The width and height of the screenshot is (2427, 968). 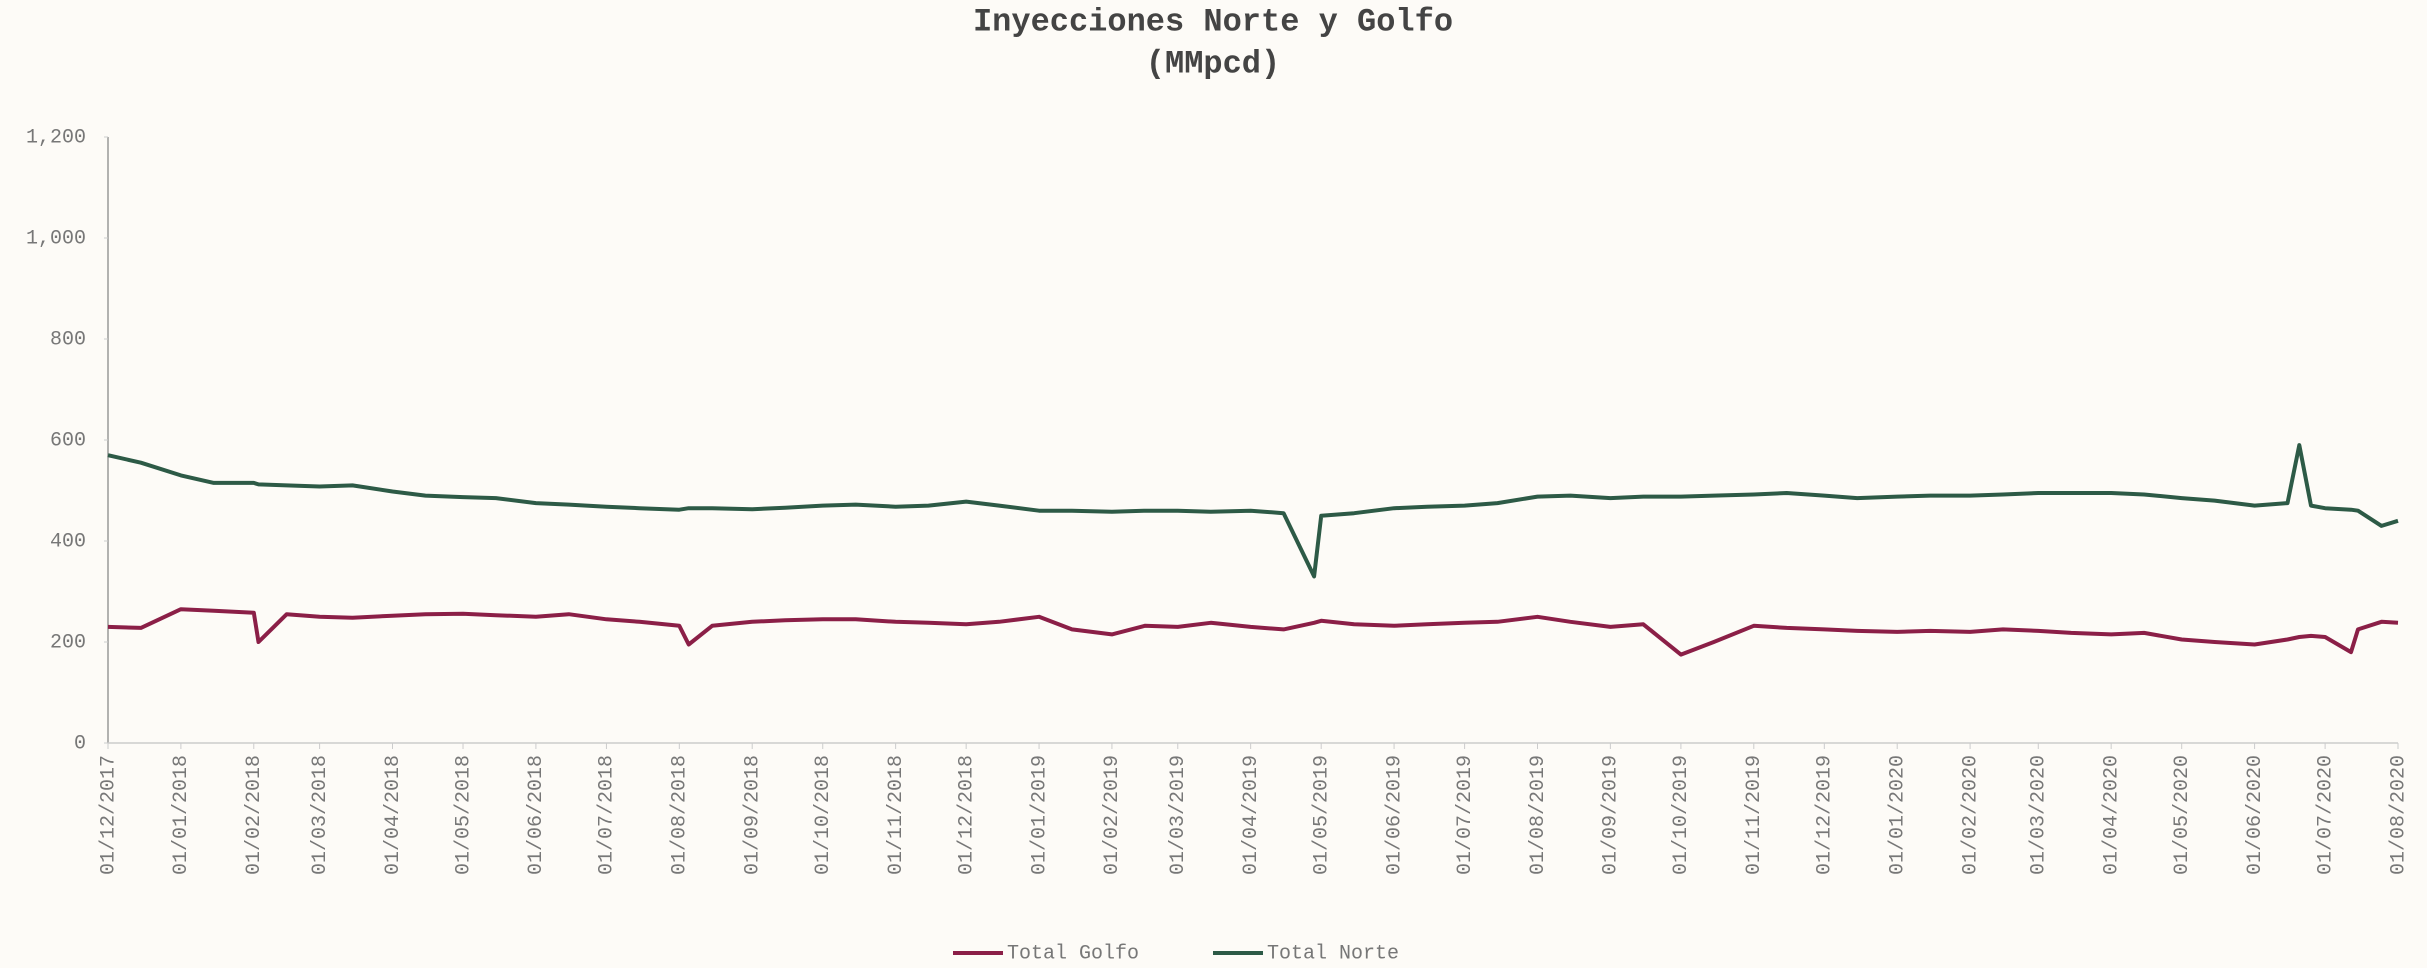 What do you see at coordinates (56, 137) in the screenshot?
I see `y-tick-label: 1,200` at bounding box center [56, 137].